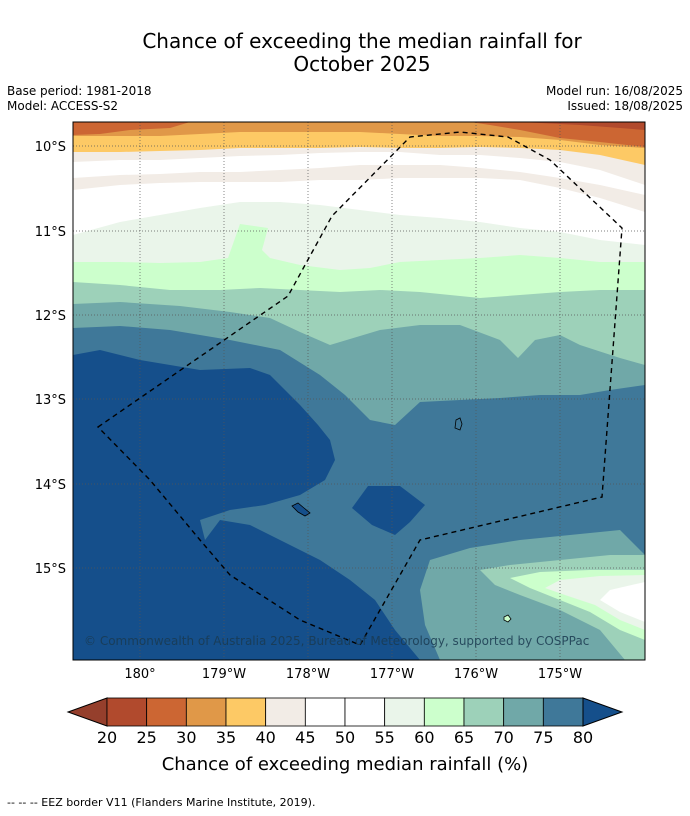 This screenshot has width=690, height=816. Describe the element at coordinates (50, 316) in the screenshot. I see `lat-label: 12°S` at that location.